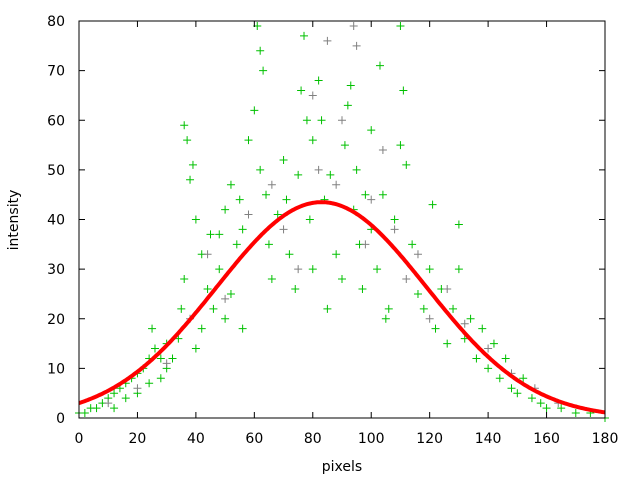 The height and width of the screenshot is (480, 640). What do you see at coordinates (196, 439) in the screenshot?
I see `x-tick-label: 40` at bounding box center [196, 439].